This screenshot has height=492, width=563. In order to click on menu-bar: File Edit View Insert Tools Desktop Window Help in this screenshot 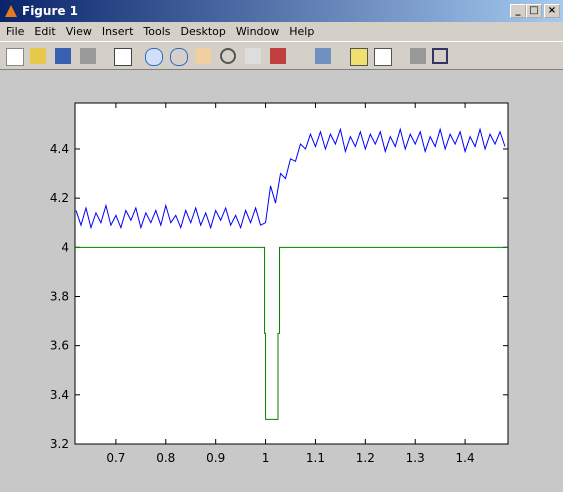, I will do `click(281, 31)`.